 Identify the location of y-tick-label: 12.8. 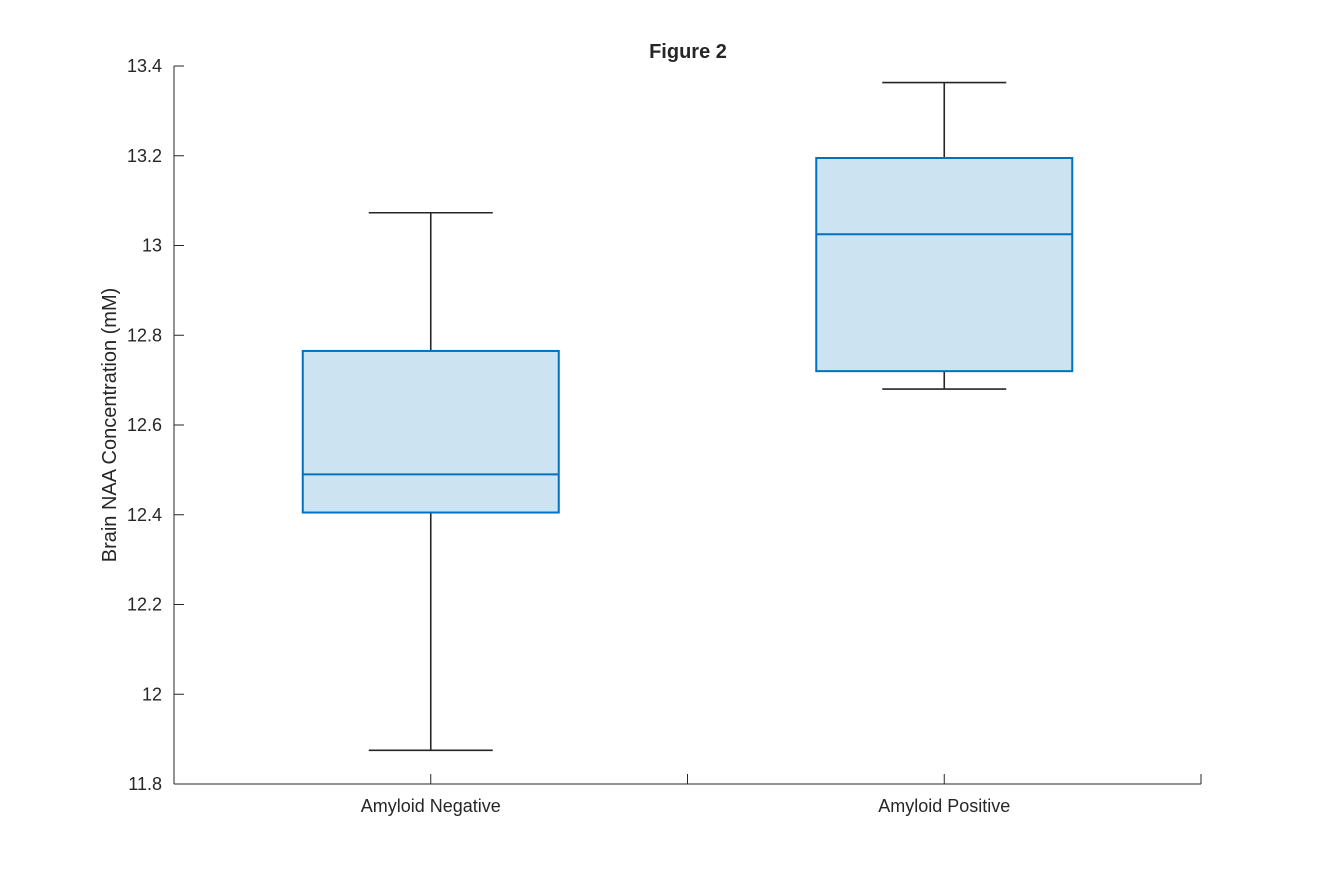
(144, 335).